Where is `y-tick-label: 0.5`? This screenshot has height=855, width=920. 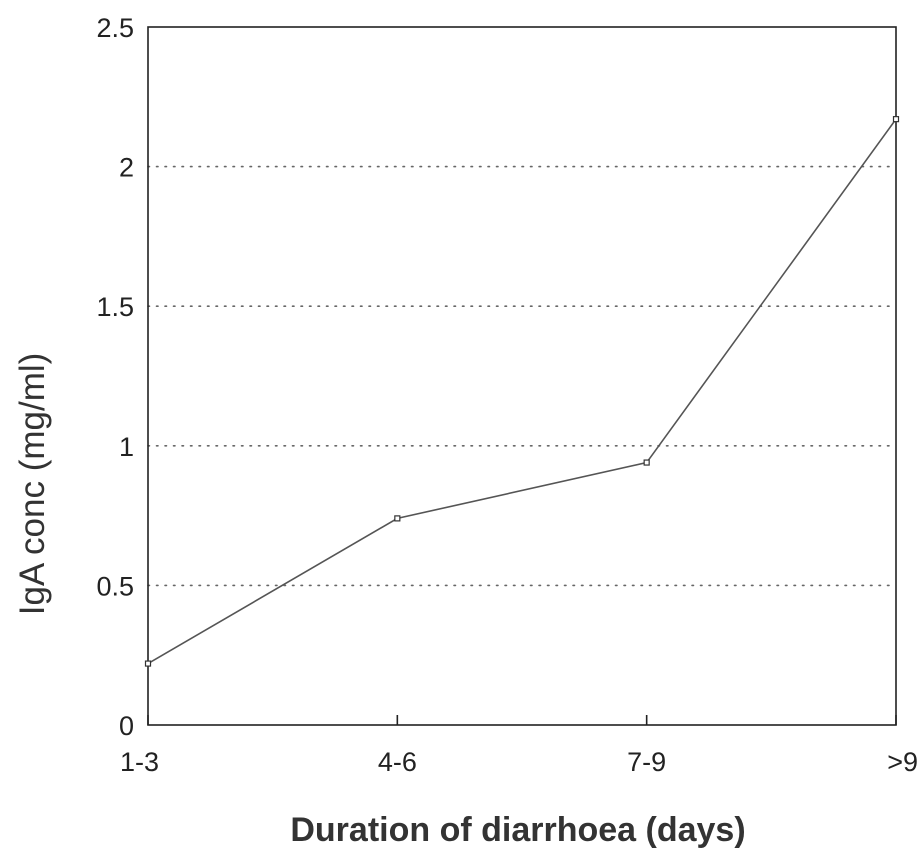
y-tick-label: 0.5 is located at coordinates (115, 586).